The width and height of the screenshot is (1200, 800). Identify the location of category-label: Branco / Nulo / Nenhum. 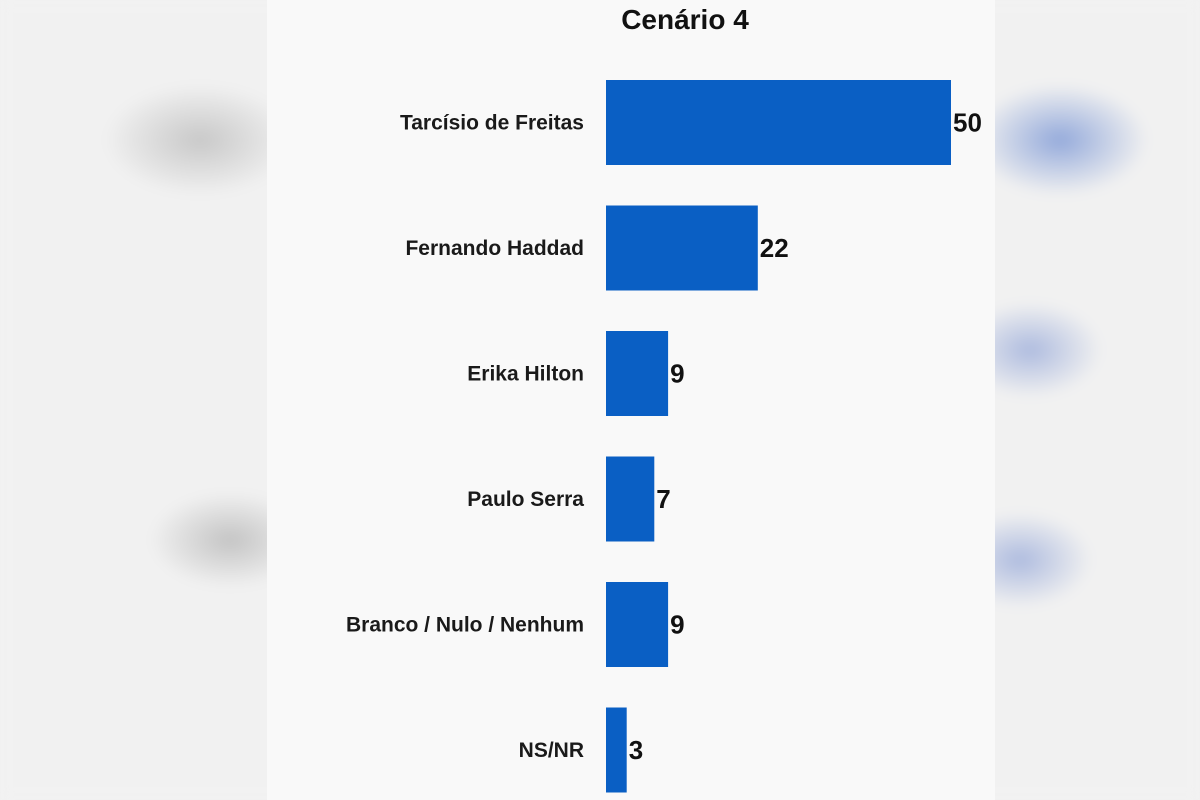
(465, 625).